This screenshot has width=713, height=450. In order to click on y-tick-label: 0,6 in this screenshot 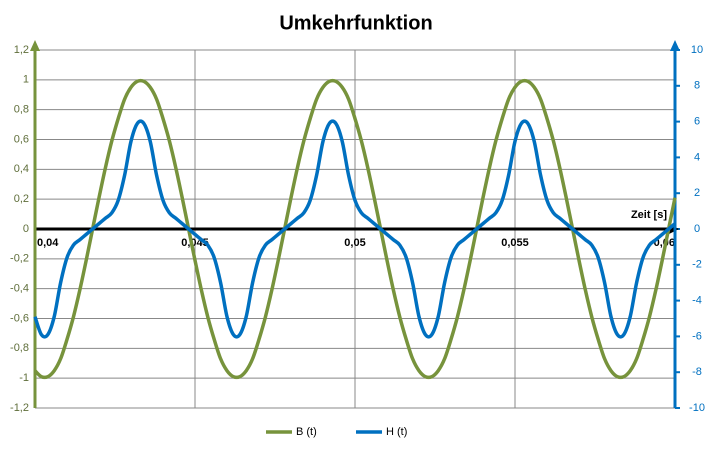, I will do `click(21, 139)`.